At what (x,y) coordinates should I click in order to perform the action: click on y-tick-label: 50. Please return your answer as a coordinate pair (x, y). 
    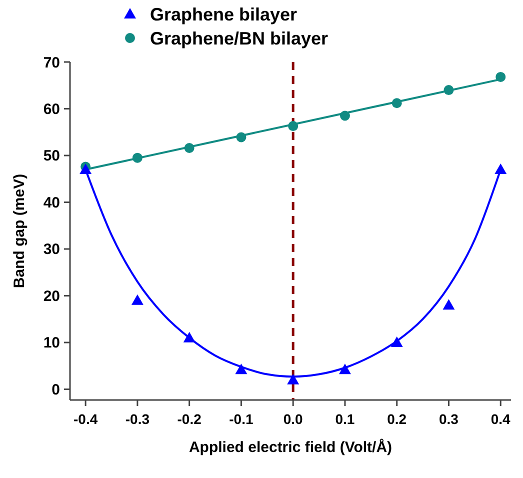
    Looking at the image, I should click on (51, 156).